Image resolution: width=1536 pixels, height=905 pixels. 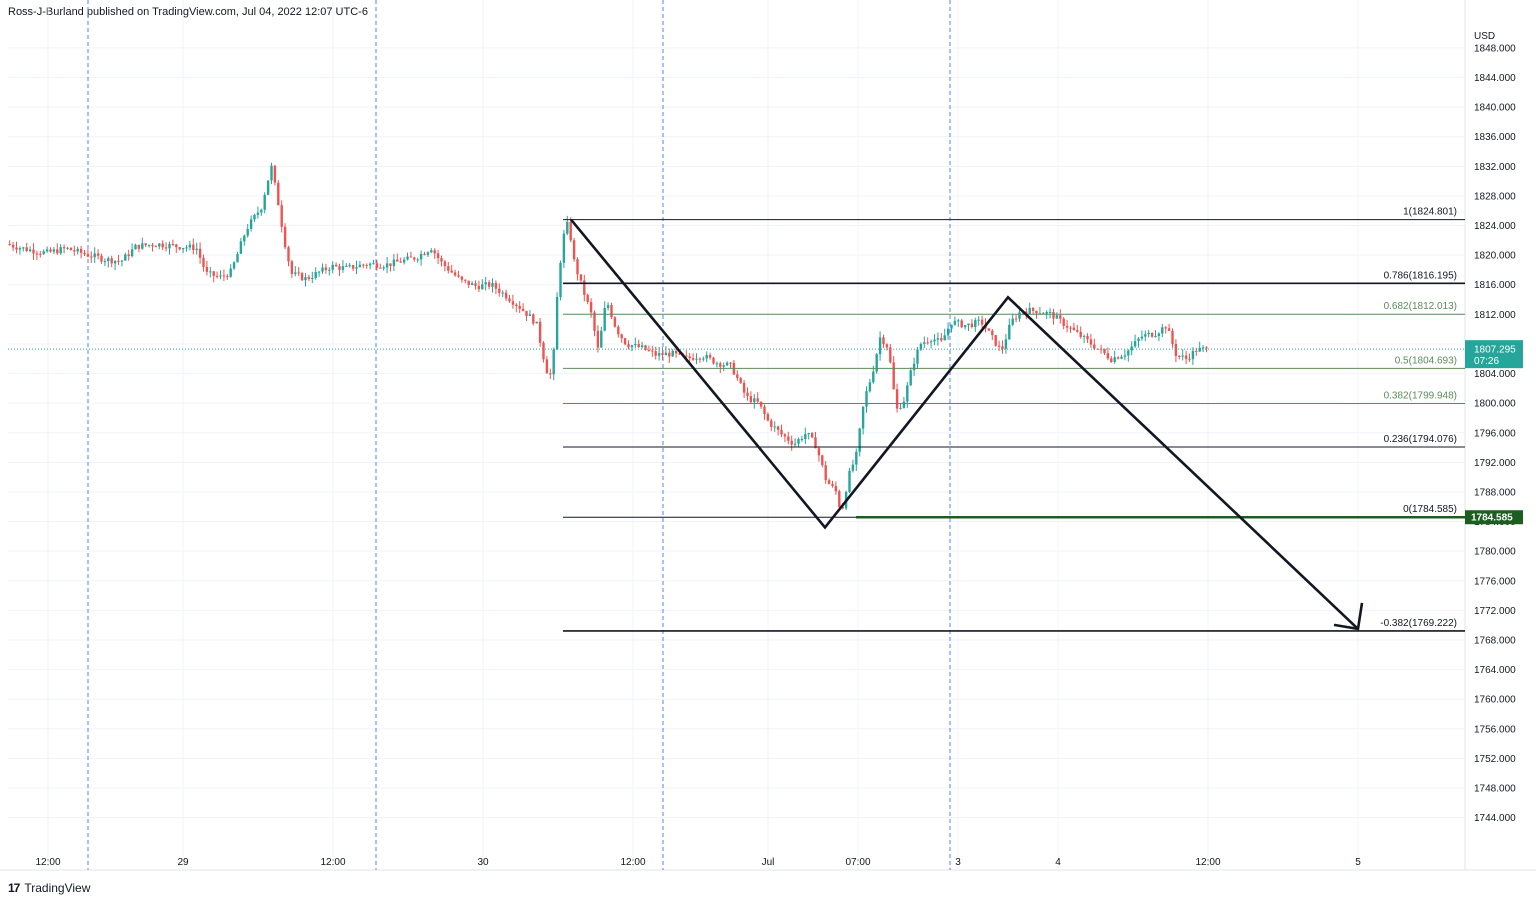 I want to click on y-tick-label: 1780.000, so click(x=1495, y=552).